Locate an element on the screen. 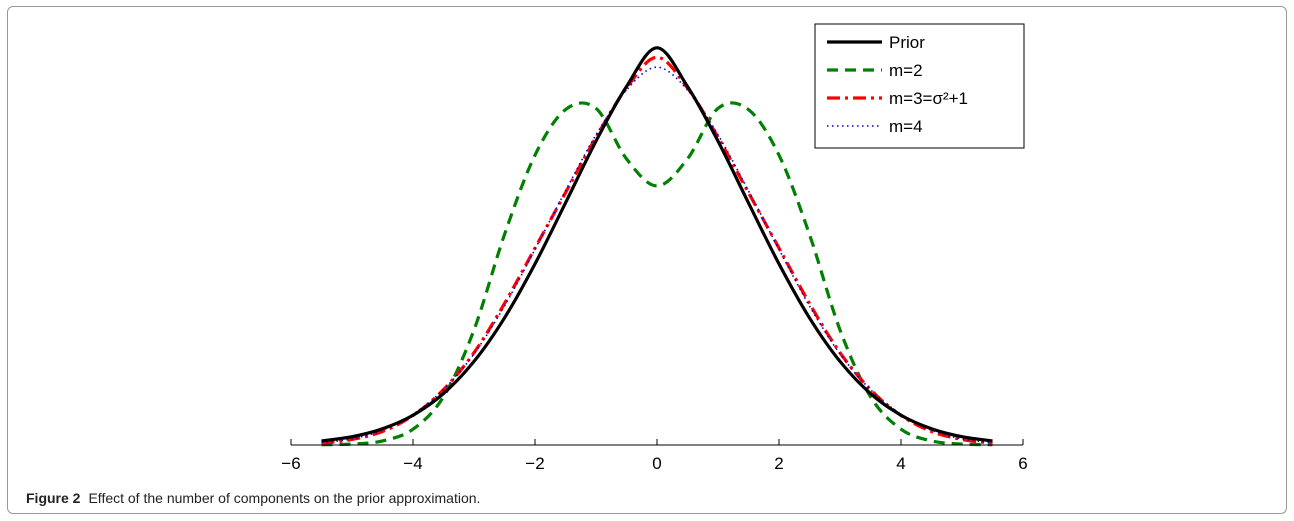 The image size is (1294, 521). legend-label: m=3=σ²+1 is located at coordinates (928, 98).